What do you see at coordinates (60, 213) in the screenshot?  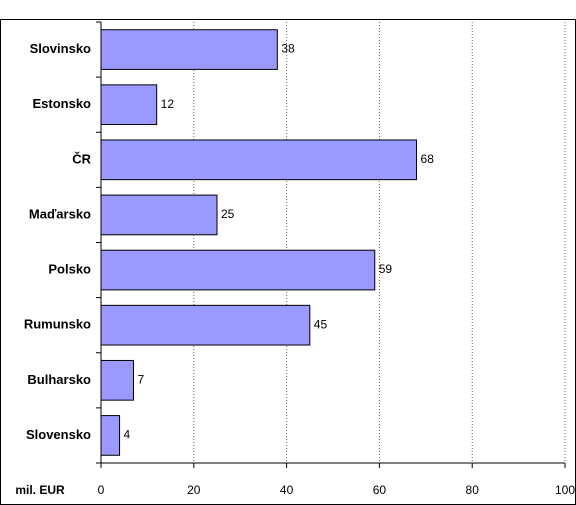 I see `y-tick-label: Maďarsko` at bounding box center [60, 213].